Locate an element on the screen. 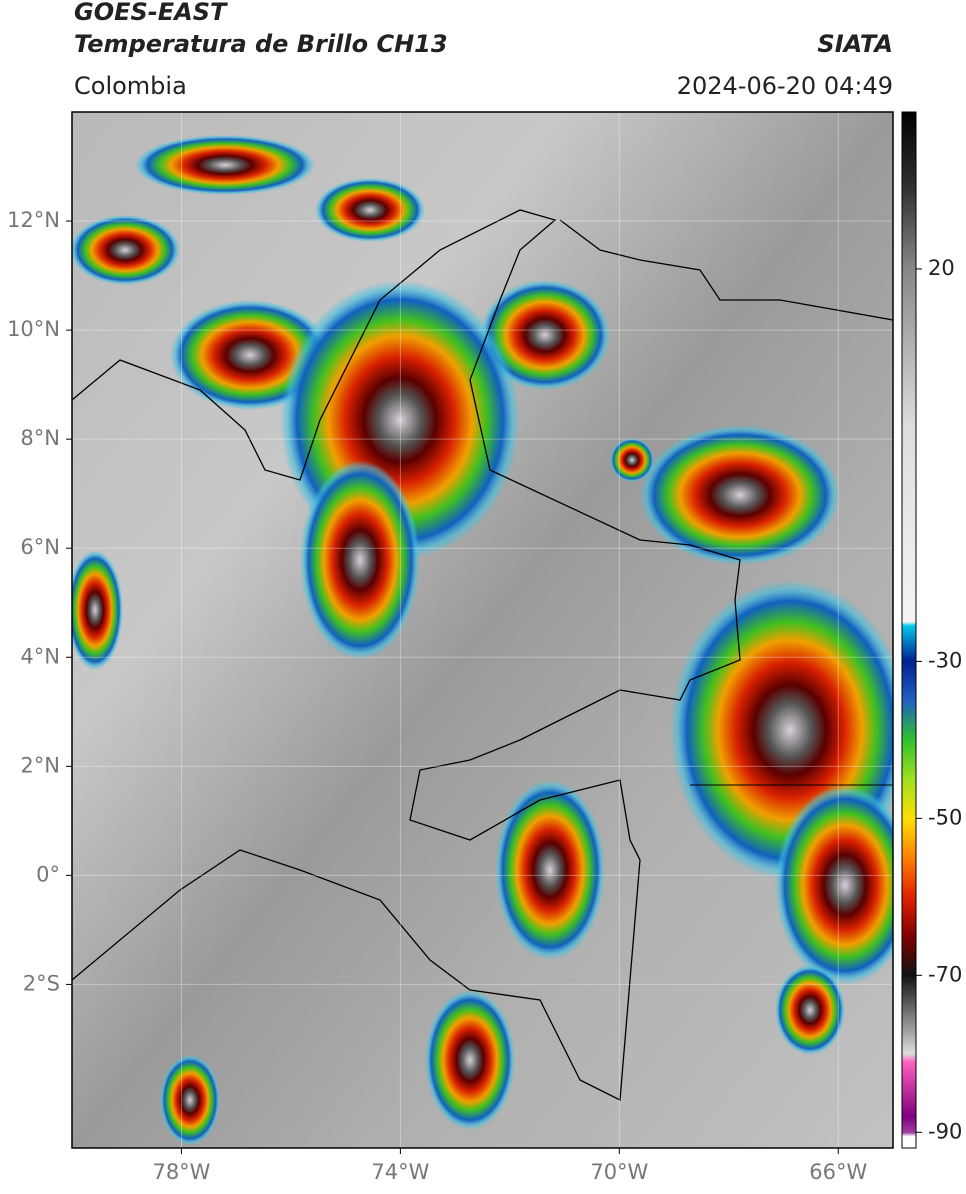  x-tick-label: 66°W is located at coordinates (838, 1172).